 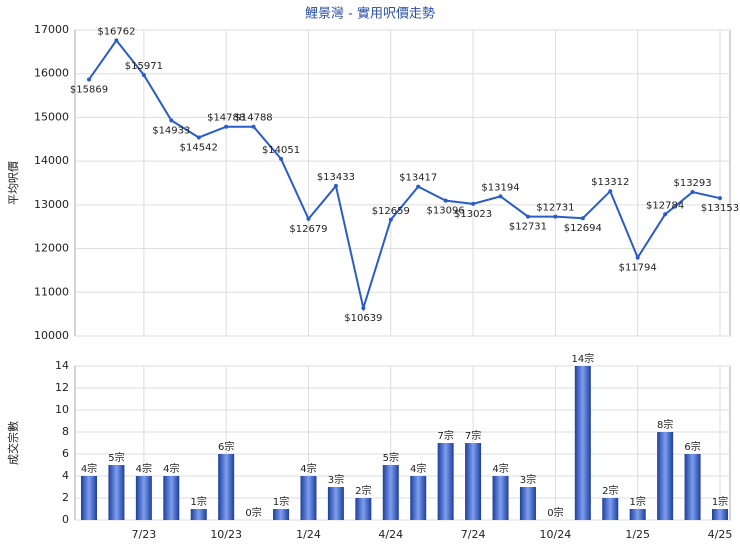 I want to click on y-tick-label: 11000, so click(x=51, y=291).